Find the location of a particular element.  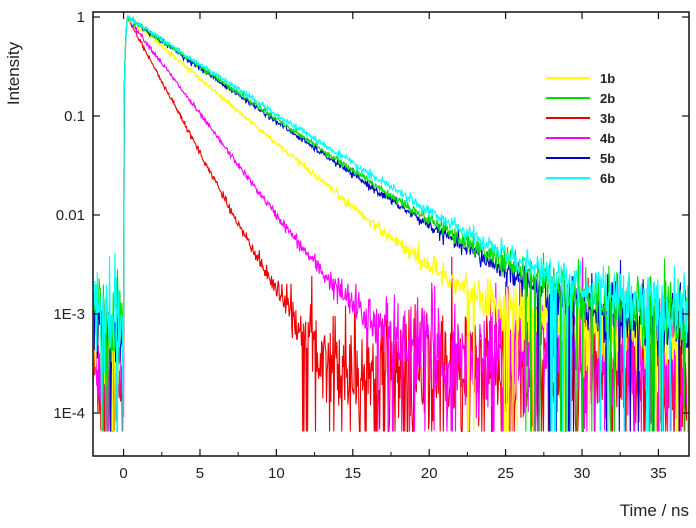

legend-label-5b: 5b is located at coordinates (607, 158).